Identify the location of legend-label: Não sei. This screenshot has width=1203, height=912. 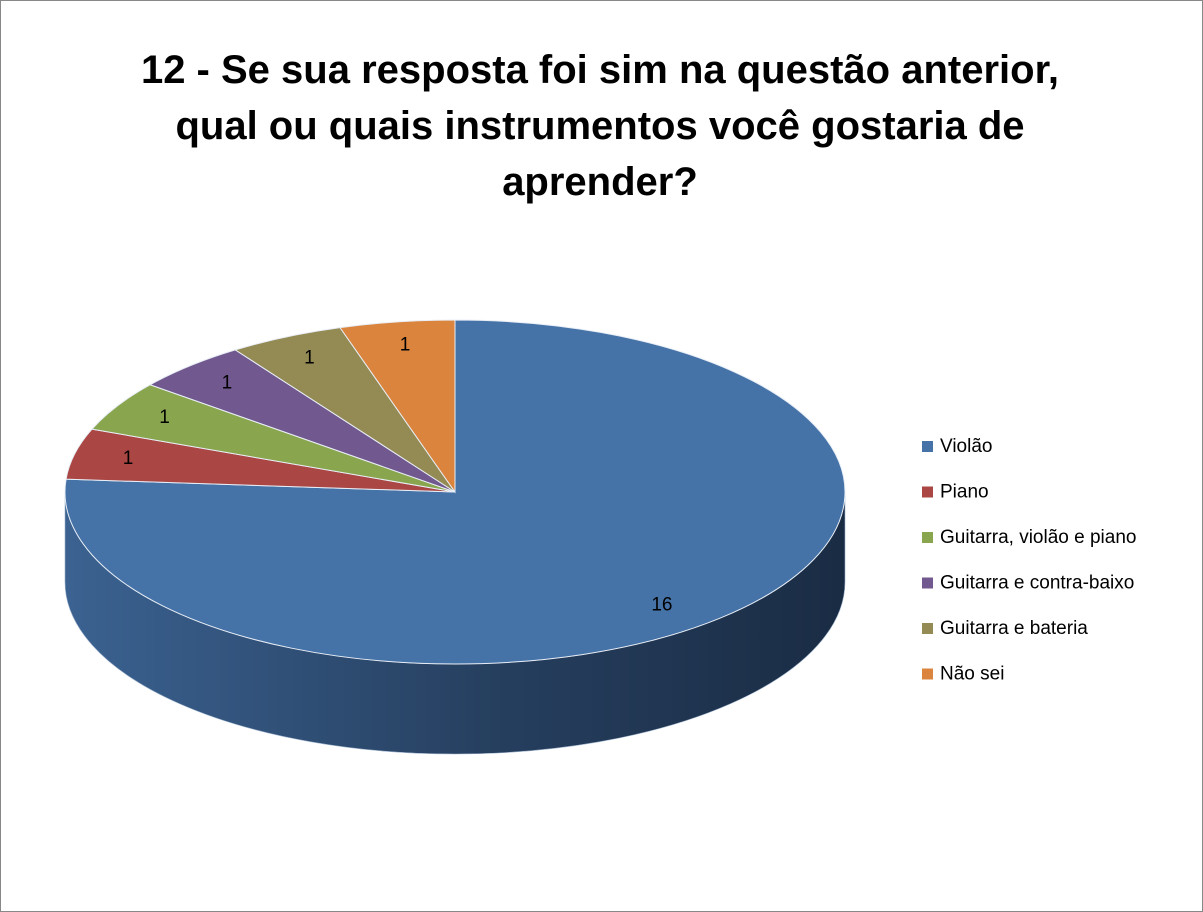
(972, 674).